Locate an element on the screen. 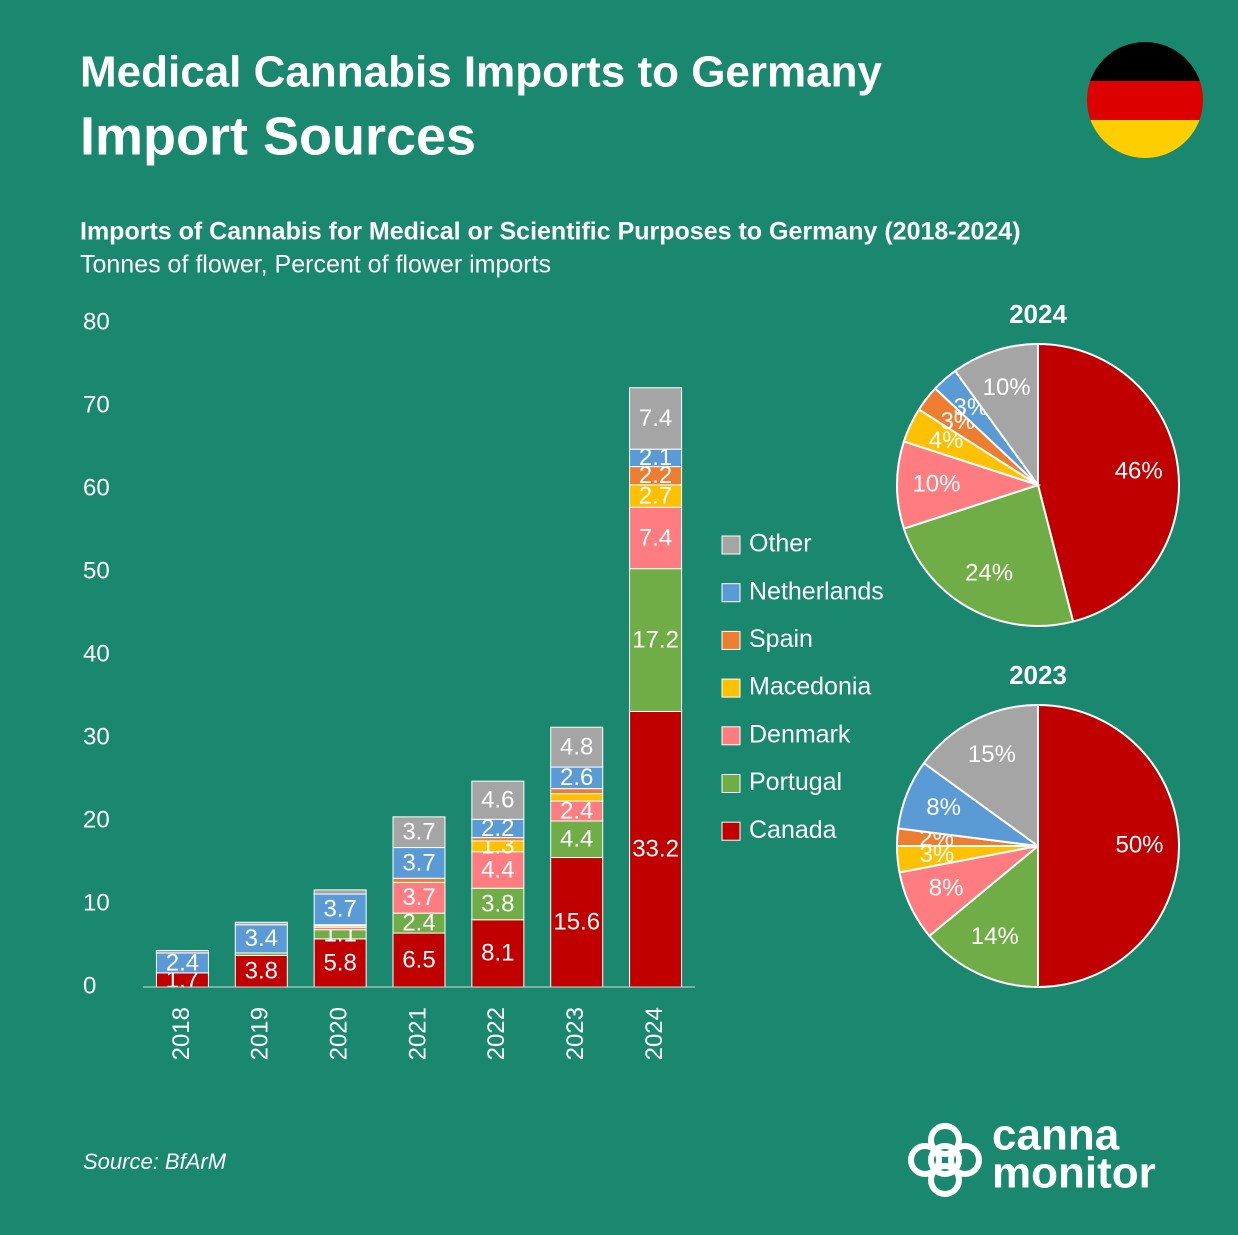 Image resolution: width=1238 pixels, height=1235 pixels. page-title: Medical Cannabis Imports to Germany is located at coordinates (481, 72).